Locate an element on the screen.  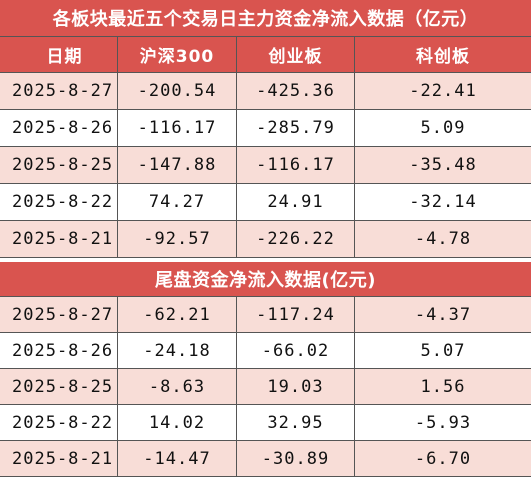
data-row: 2025-8-22 14.02 32.95 -5.93 is located at coordinates (265, 423).